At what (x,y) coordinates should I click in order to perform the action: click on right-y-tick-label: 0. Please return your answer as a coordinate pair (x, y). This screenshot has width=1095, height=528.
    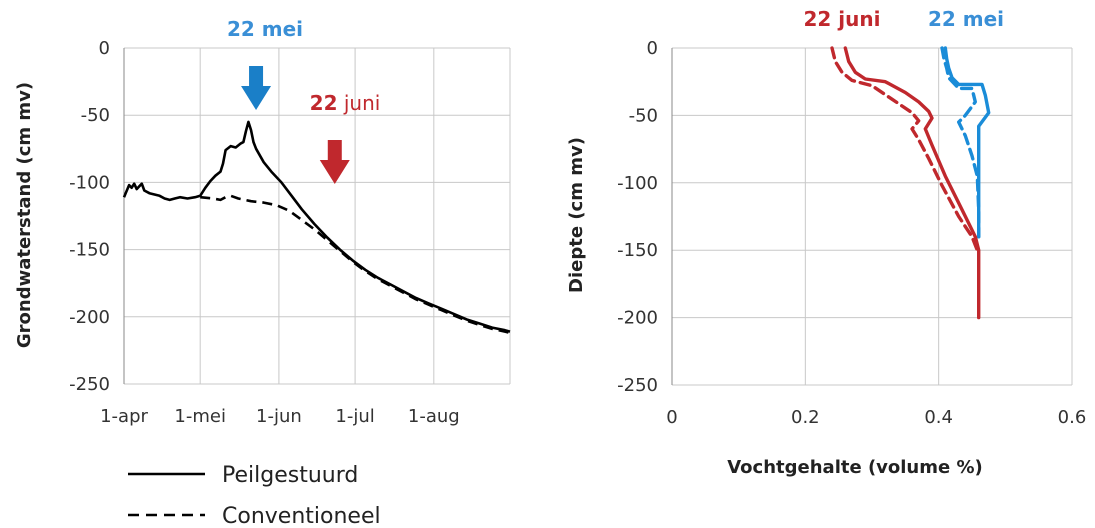
    Looking at the image, I should click on (652, 48).